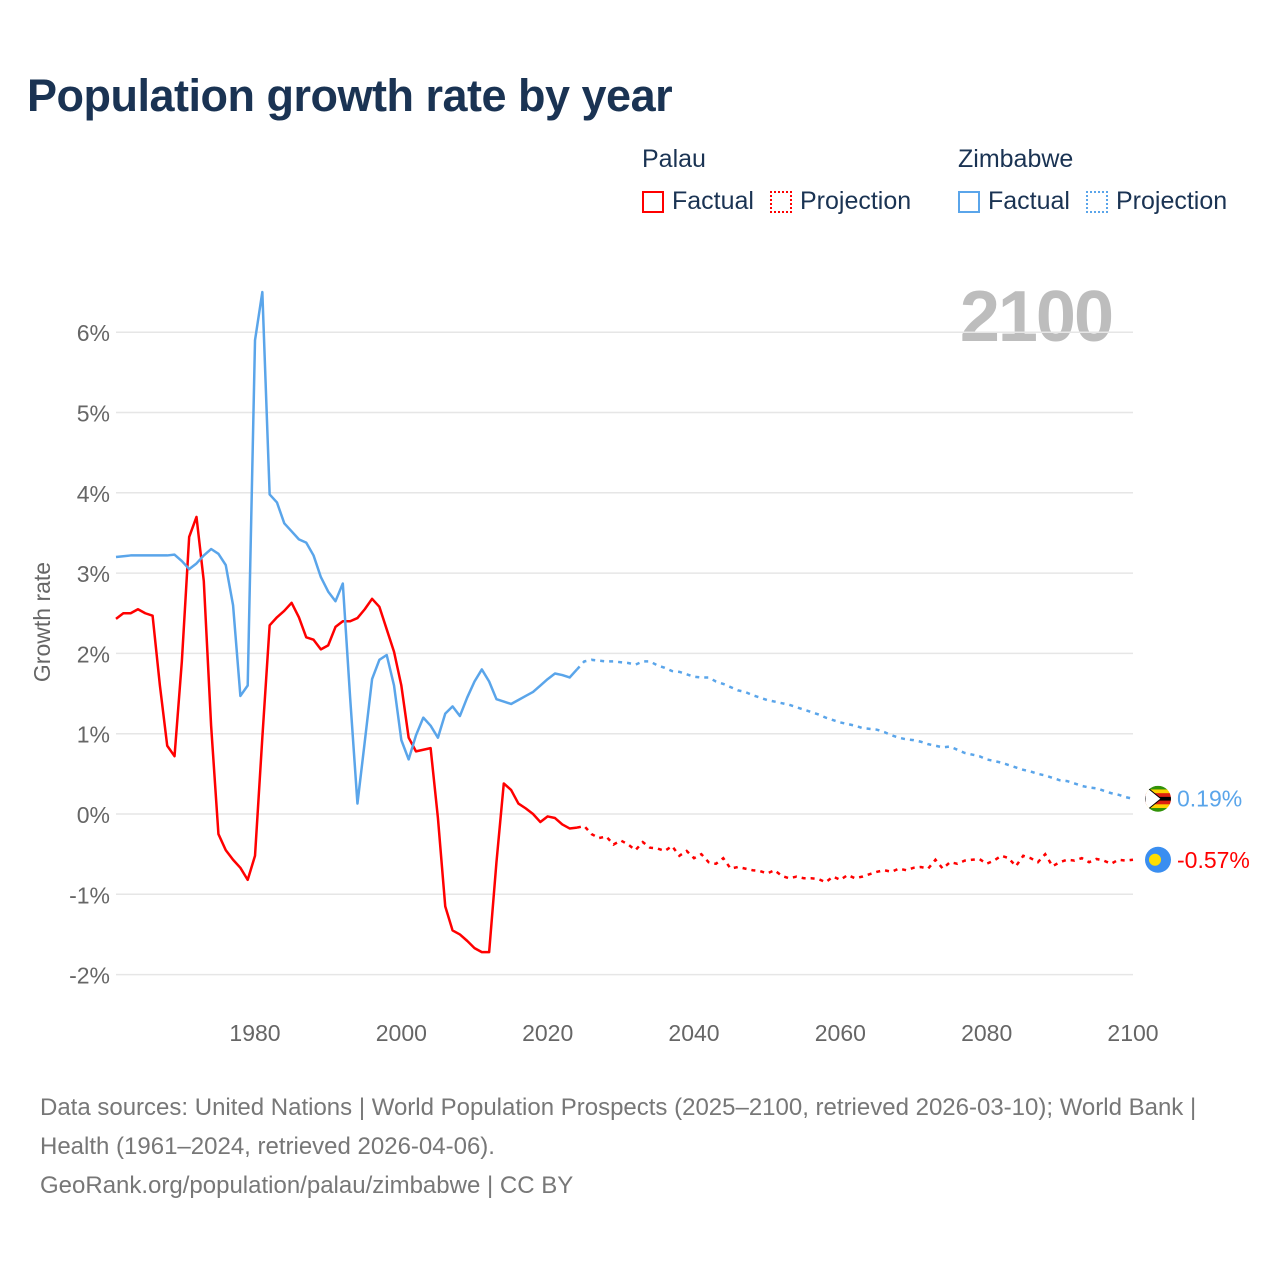 The width and height of the screenshot is (1280, 1280). I want to click on legend-palau-factual-swatch, so click(653, 201).